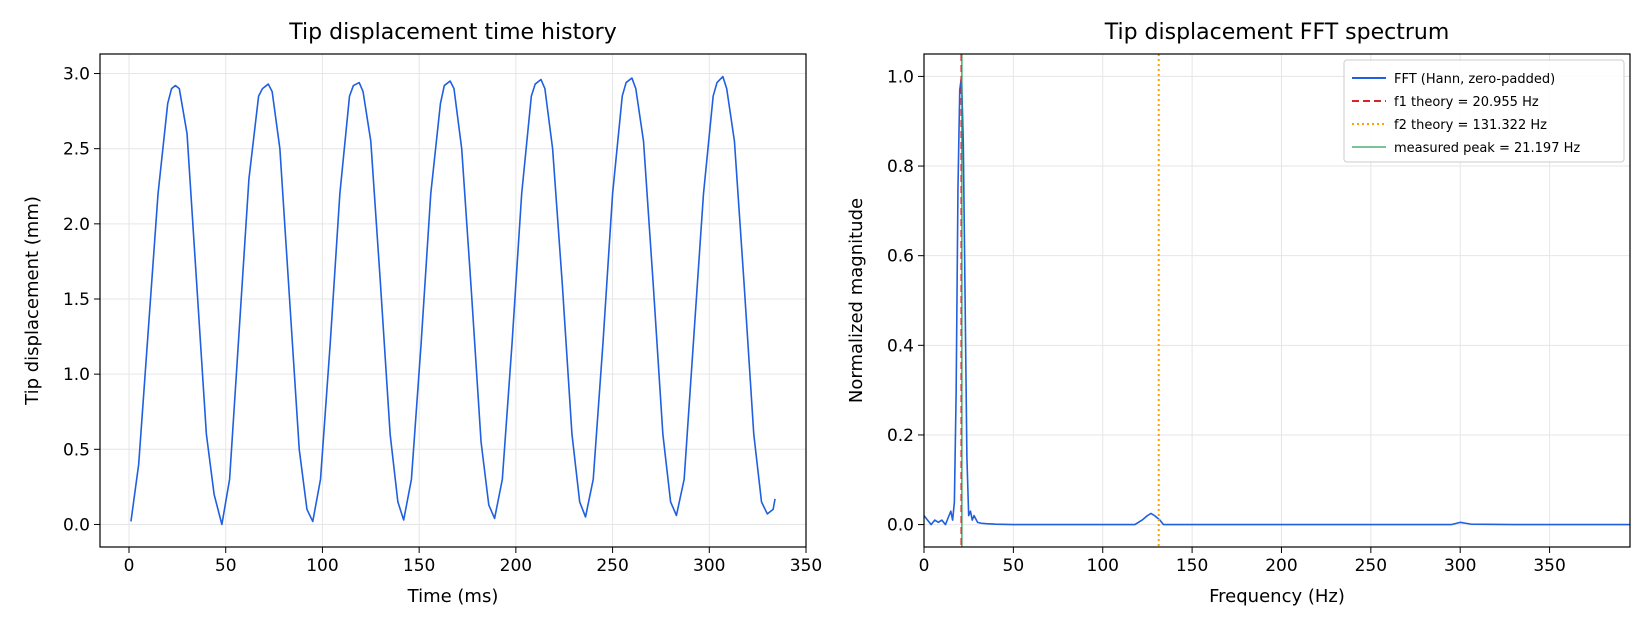 Image resolution: width=1650 pixels, height=630 pixels. What do you see at coordinates (453, 596) in the screenshot?
I see `x-axis-label: Time (ms)` at bounding box center [453, 596].